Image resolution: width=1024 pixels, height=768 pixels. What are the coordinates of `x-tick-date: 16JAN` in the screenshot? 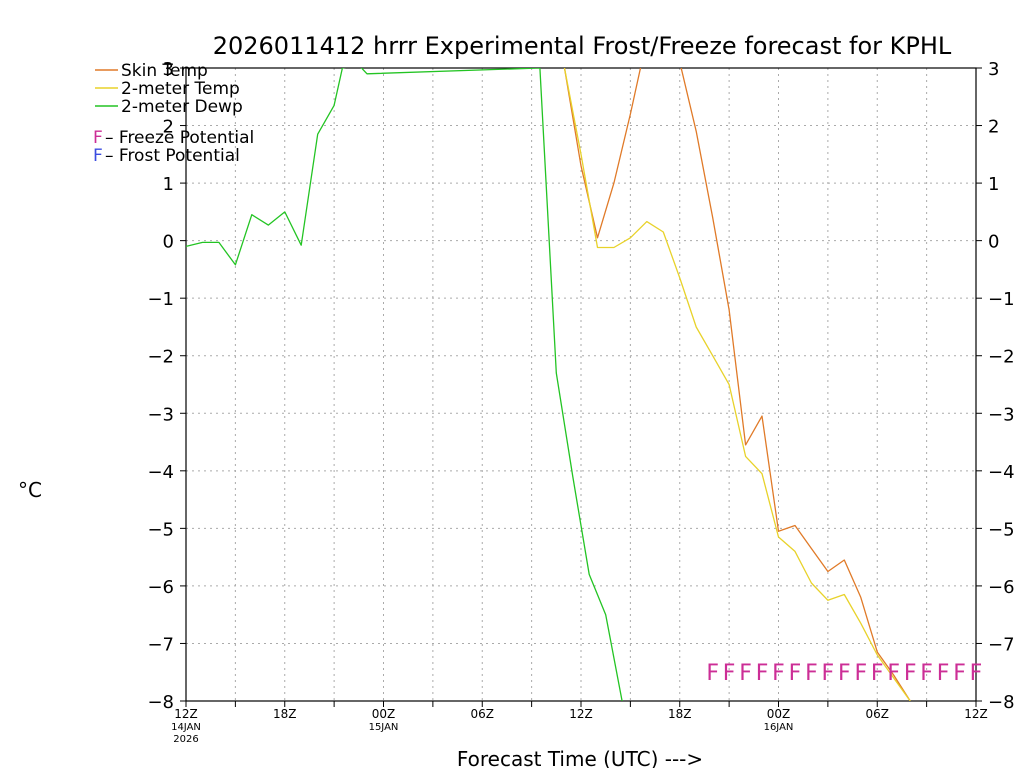 It's located at (779, 727).